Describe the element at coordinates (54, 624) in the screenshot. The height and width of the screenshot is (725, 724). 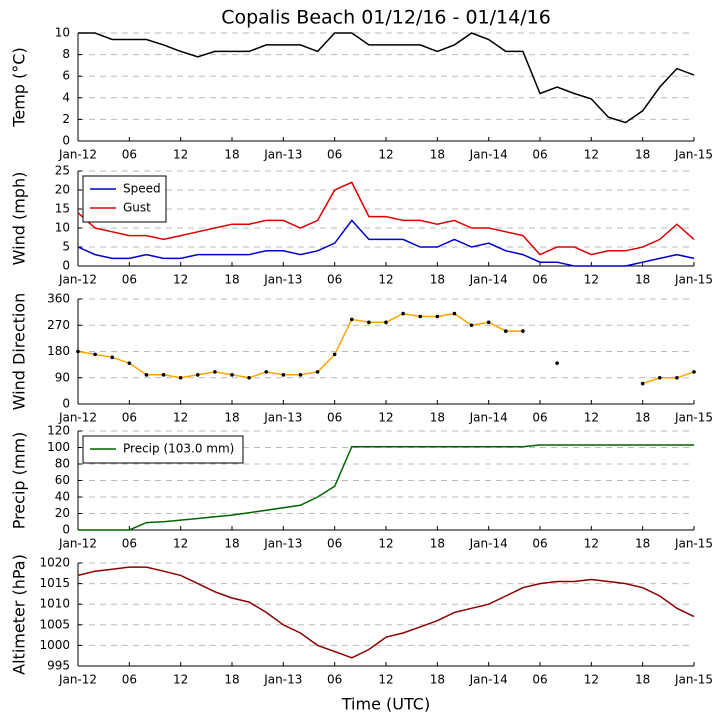
I see `y-tick-label: 1005` at that location.